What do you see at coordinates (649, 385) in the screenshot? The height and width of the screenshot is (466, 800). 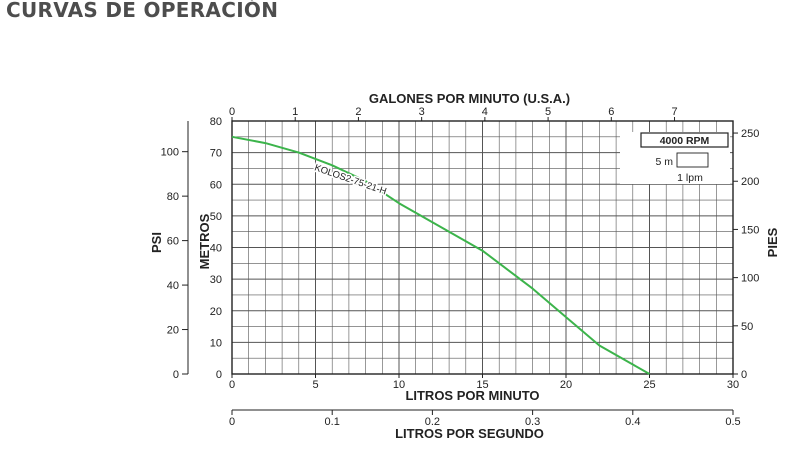 I see `x-tick-label: 25` at bounding box center [649, 385].